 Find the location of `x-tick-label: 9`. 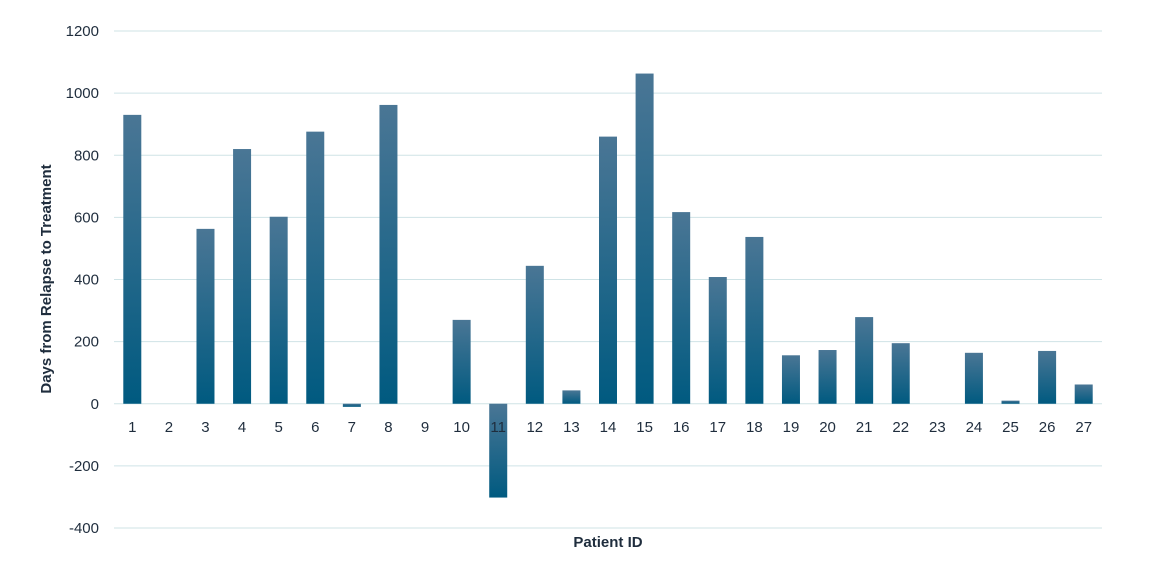

x-tick-label: 9 is located at coordinates (425, 427).